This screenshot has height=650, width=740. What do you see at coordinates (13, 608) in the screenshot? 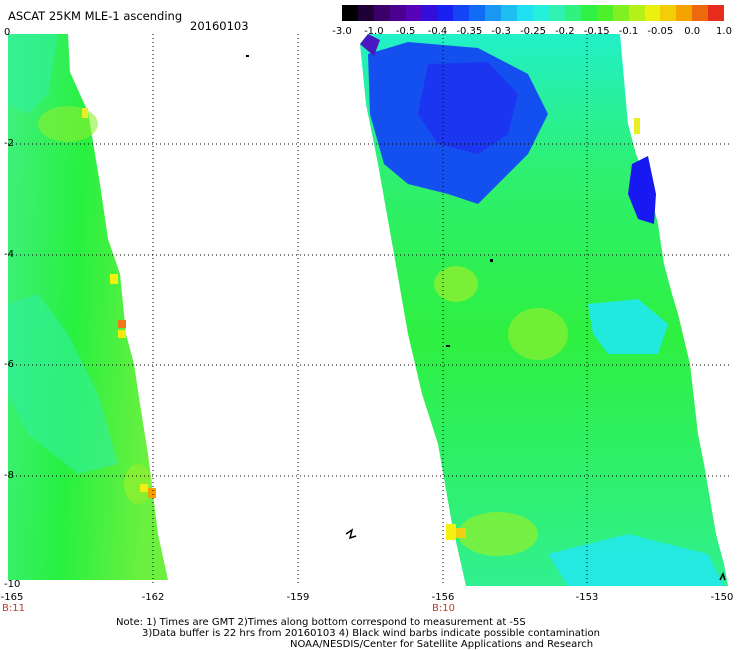
I see `bottom-label-left: B:11` at bounding box center [13, 608].